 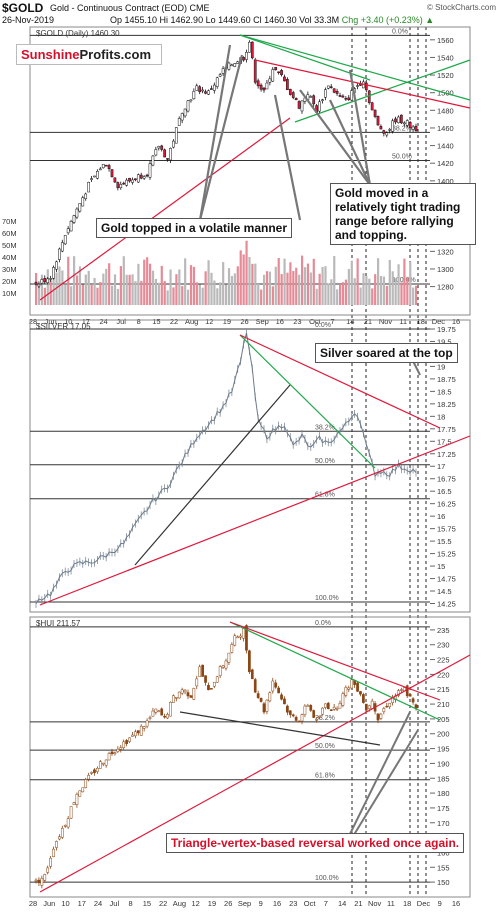 What do you see at coordinates (461, 7) in the screenshot?
I see `credit-label: © StockCharts.com` at bounding box center [461, 7].